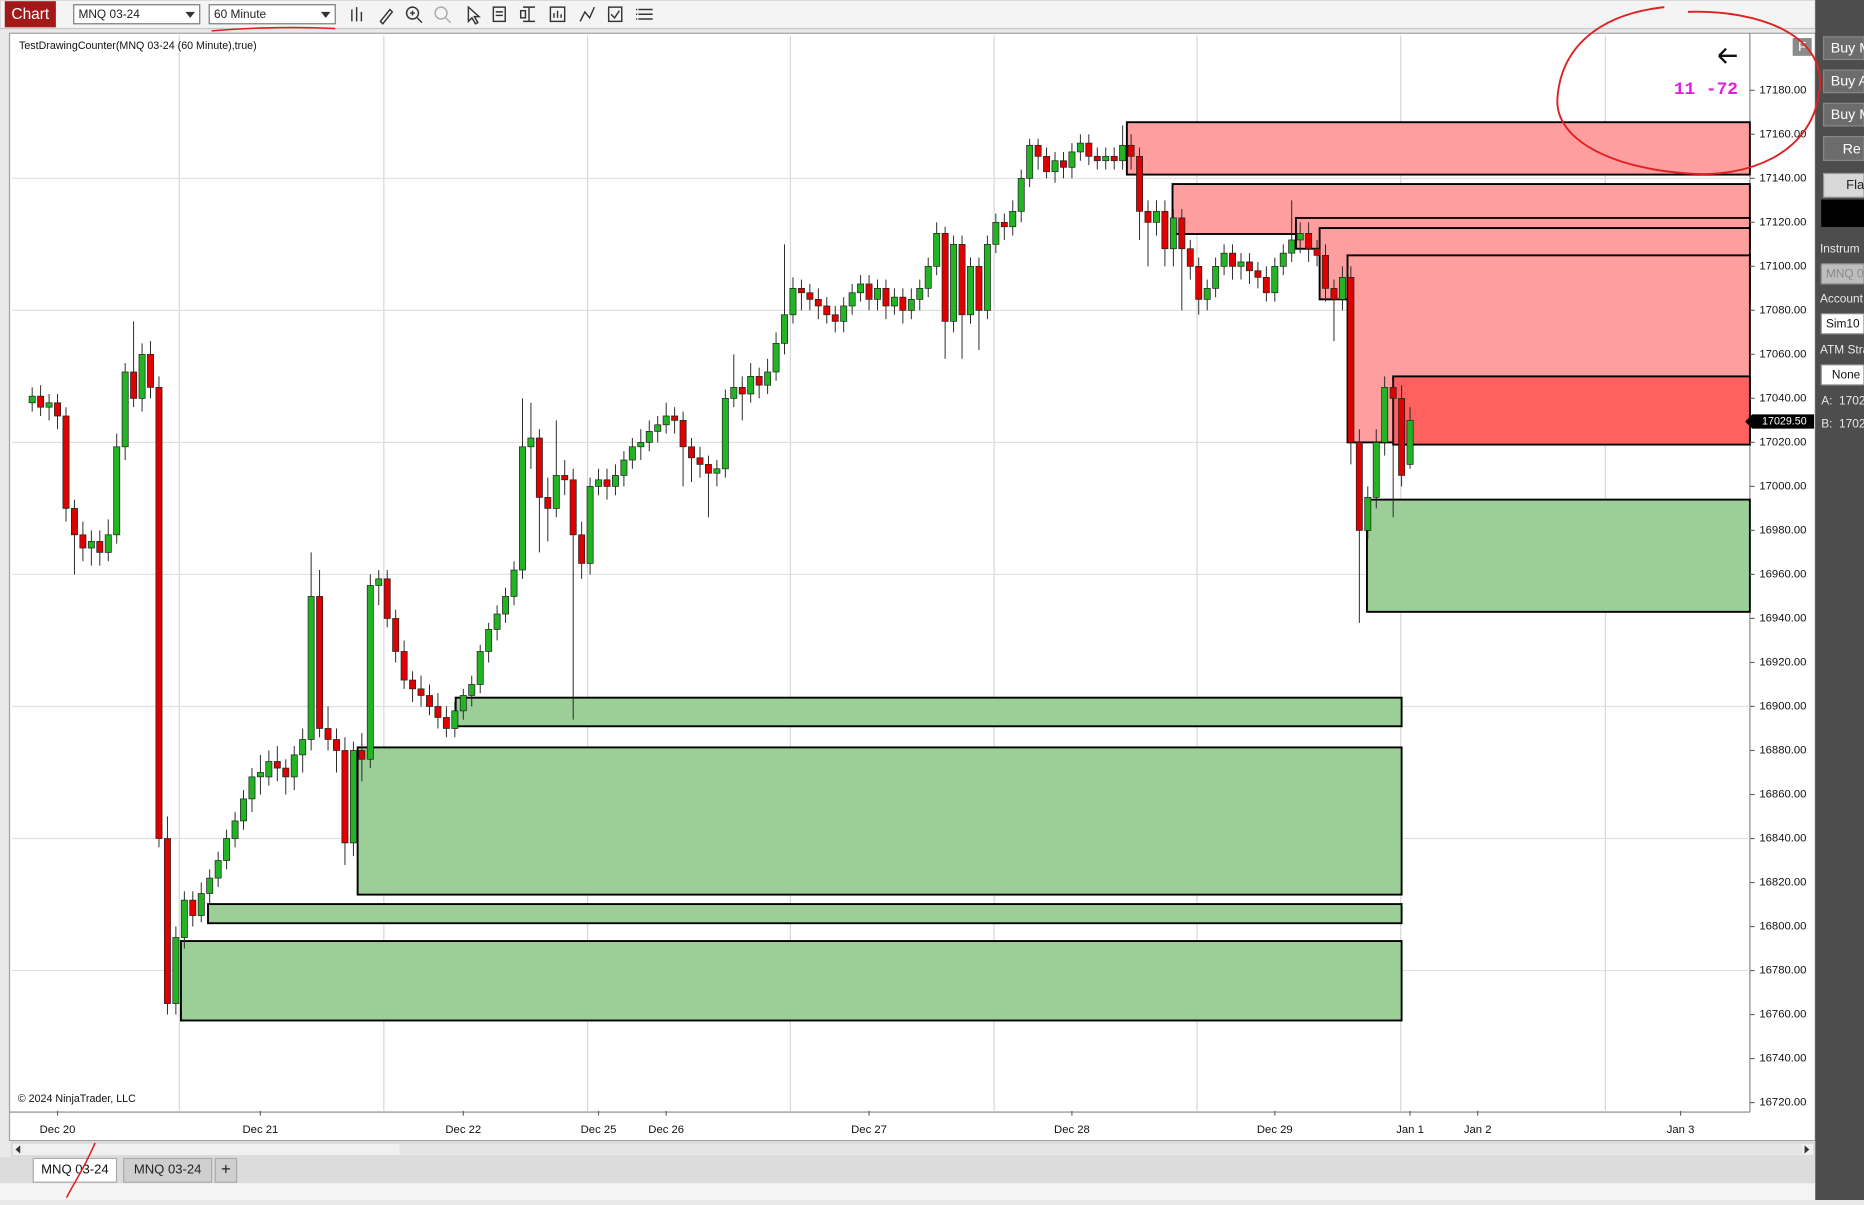  I want to click on instrument-label: Instrum, so click(1840, 249).